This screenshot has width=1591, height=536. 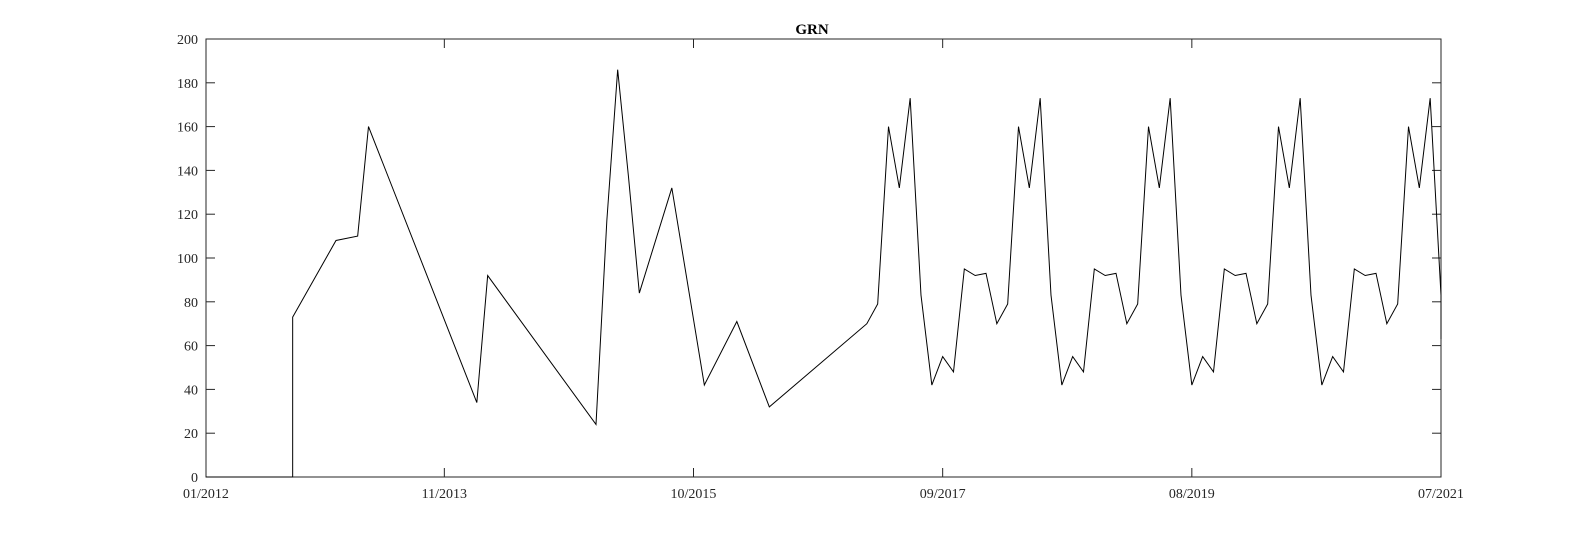 I want to click on y-tick-label: 140, so click(x=187, y=171).